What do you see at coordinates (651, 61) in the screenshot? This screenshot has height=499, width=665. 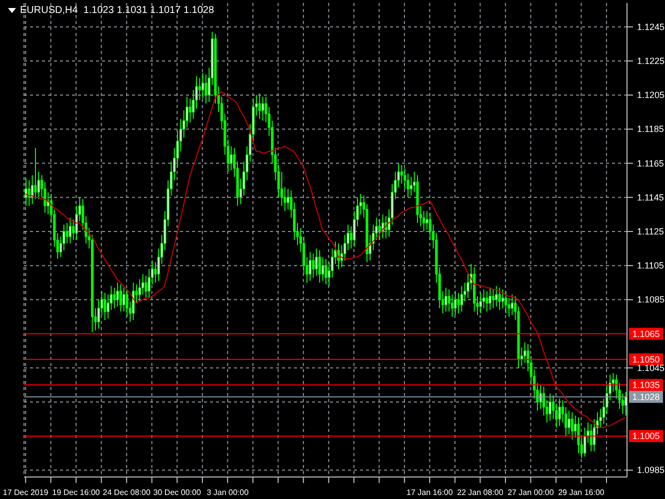 I see `y-tick-label: 1.1225` at bounding box center [651, 61].